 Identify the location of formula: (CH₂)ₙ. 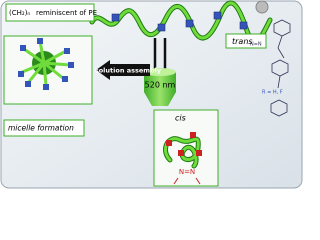
(19, 13).